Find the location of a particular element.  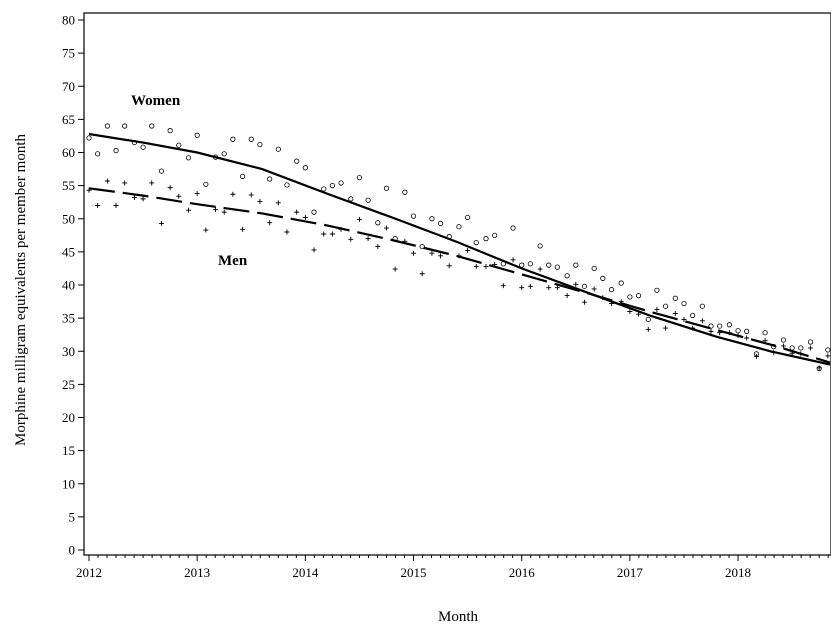

y-tick-label: 75 is located at coordinates (68, 53).